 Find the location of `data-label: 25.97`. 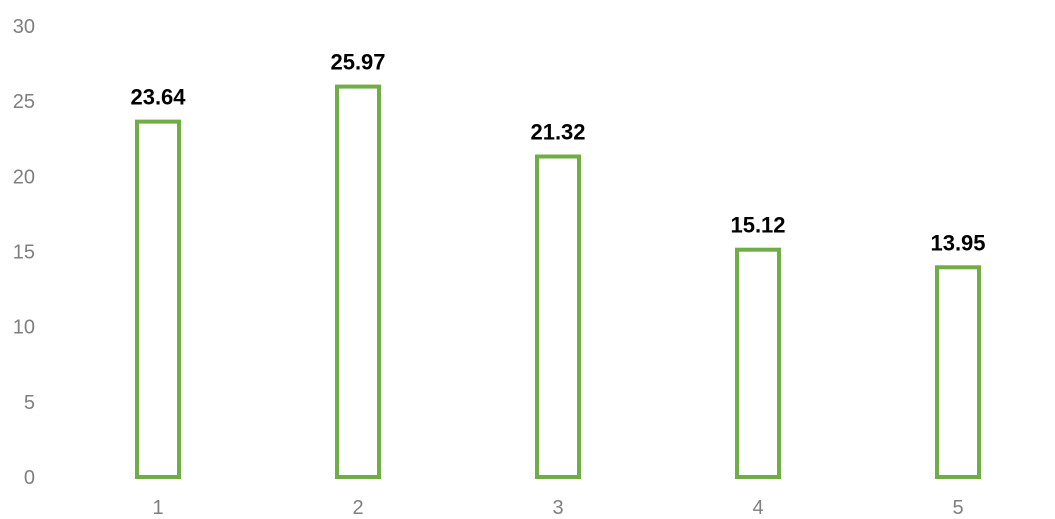

data-label: 25.97 is located at coordinates (357, 62).